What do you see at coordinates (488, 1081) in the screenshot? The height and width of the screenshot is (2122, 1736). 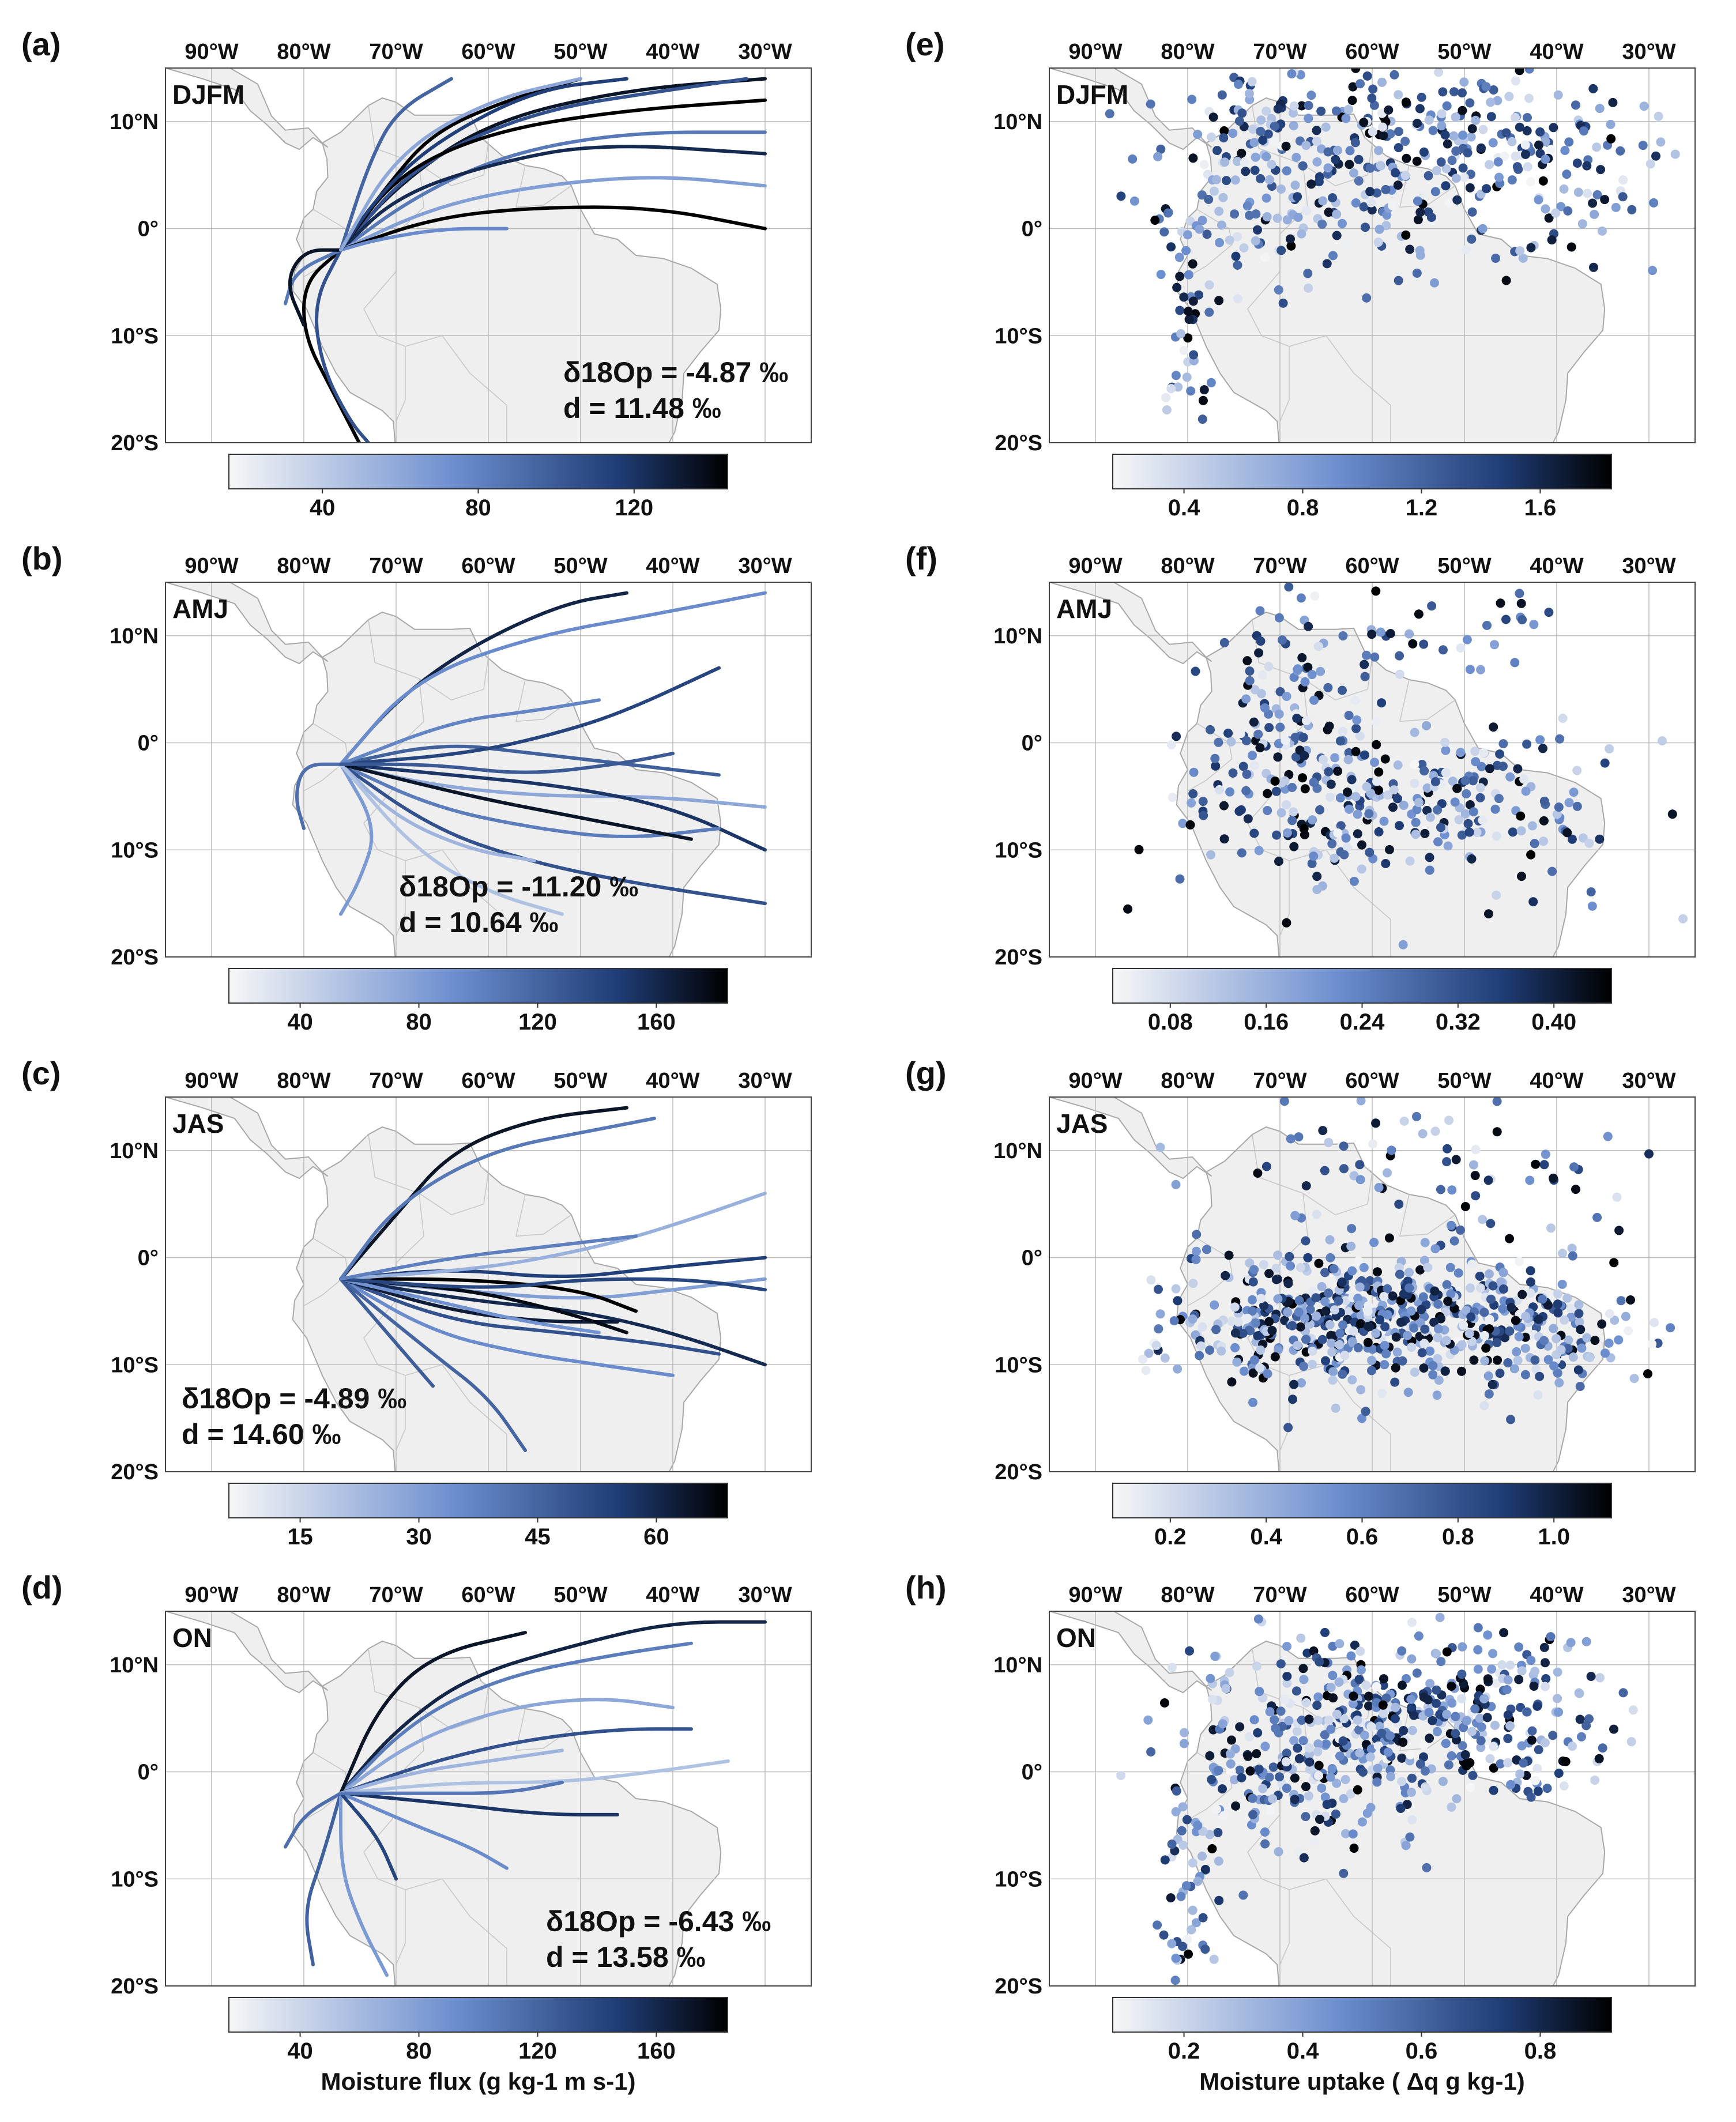 I see `lon-tick-label: 60°W` at bounding box center [488, 1081].